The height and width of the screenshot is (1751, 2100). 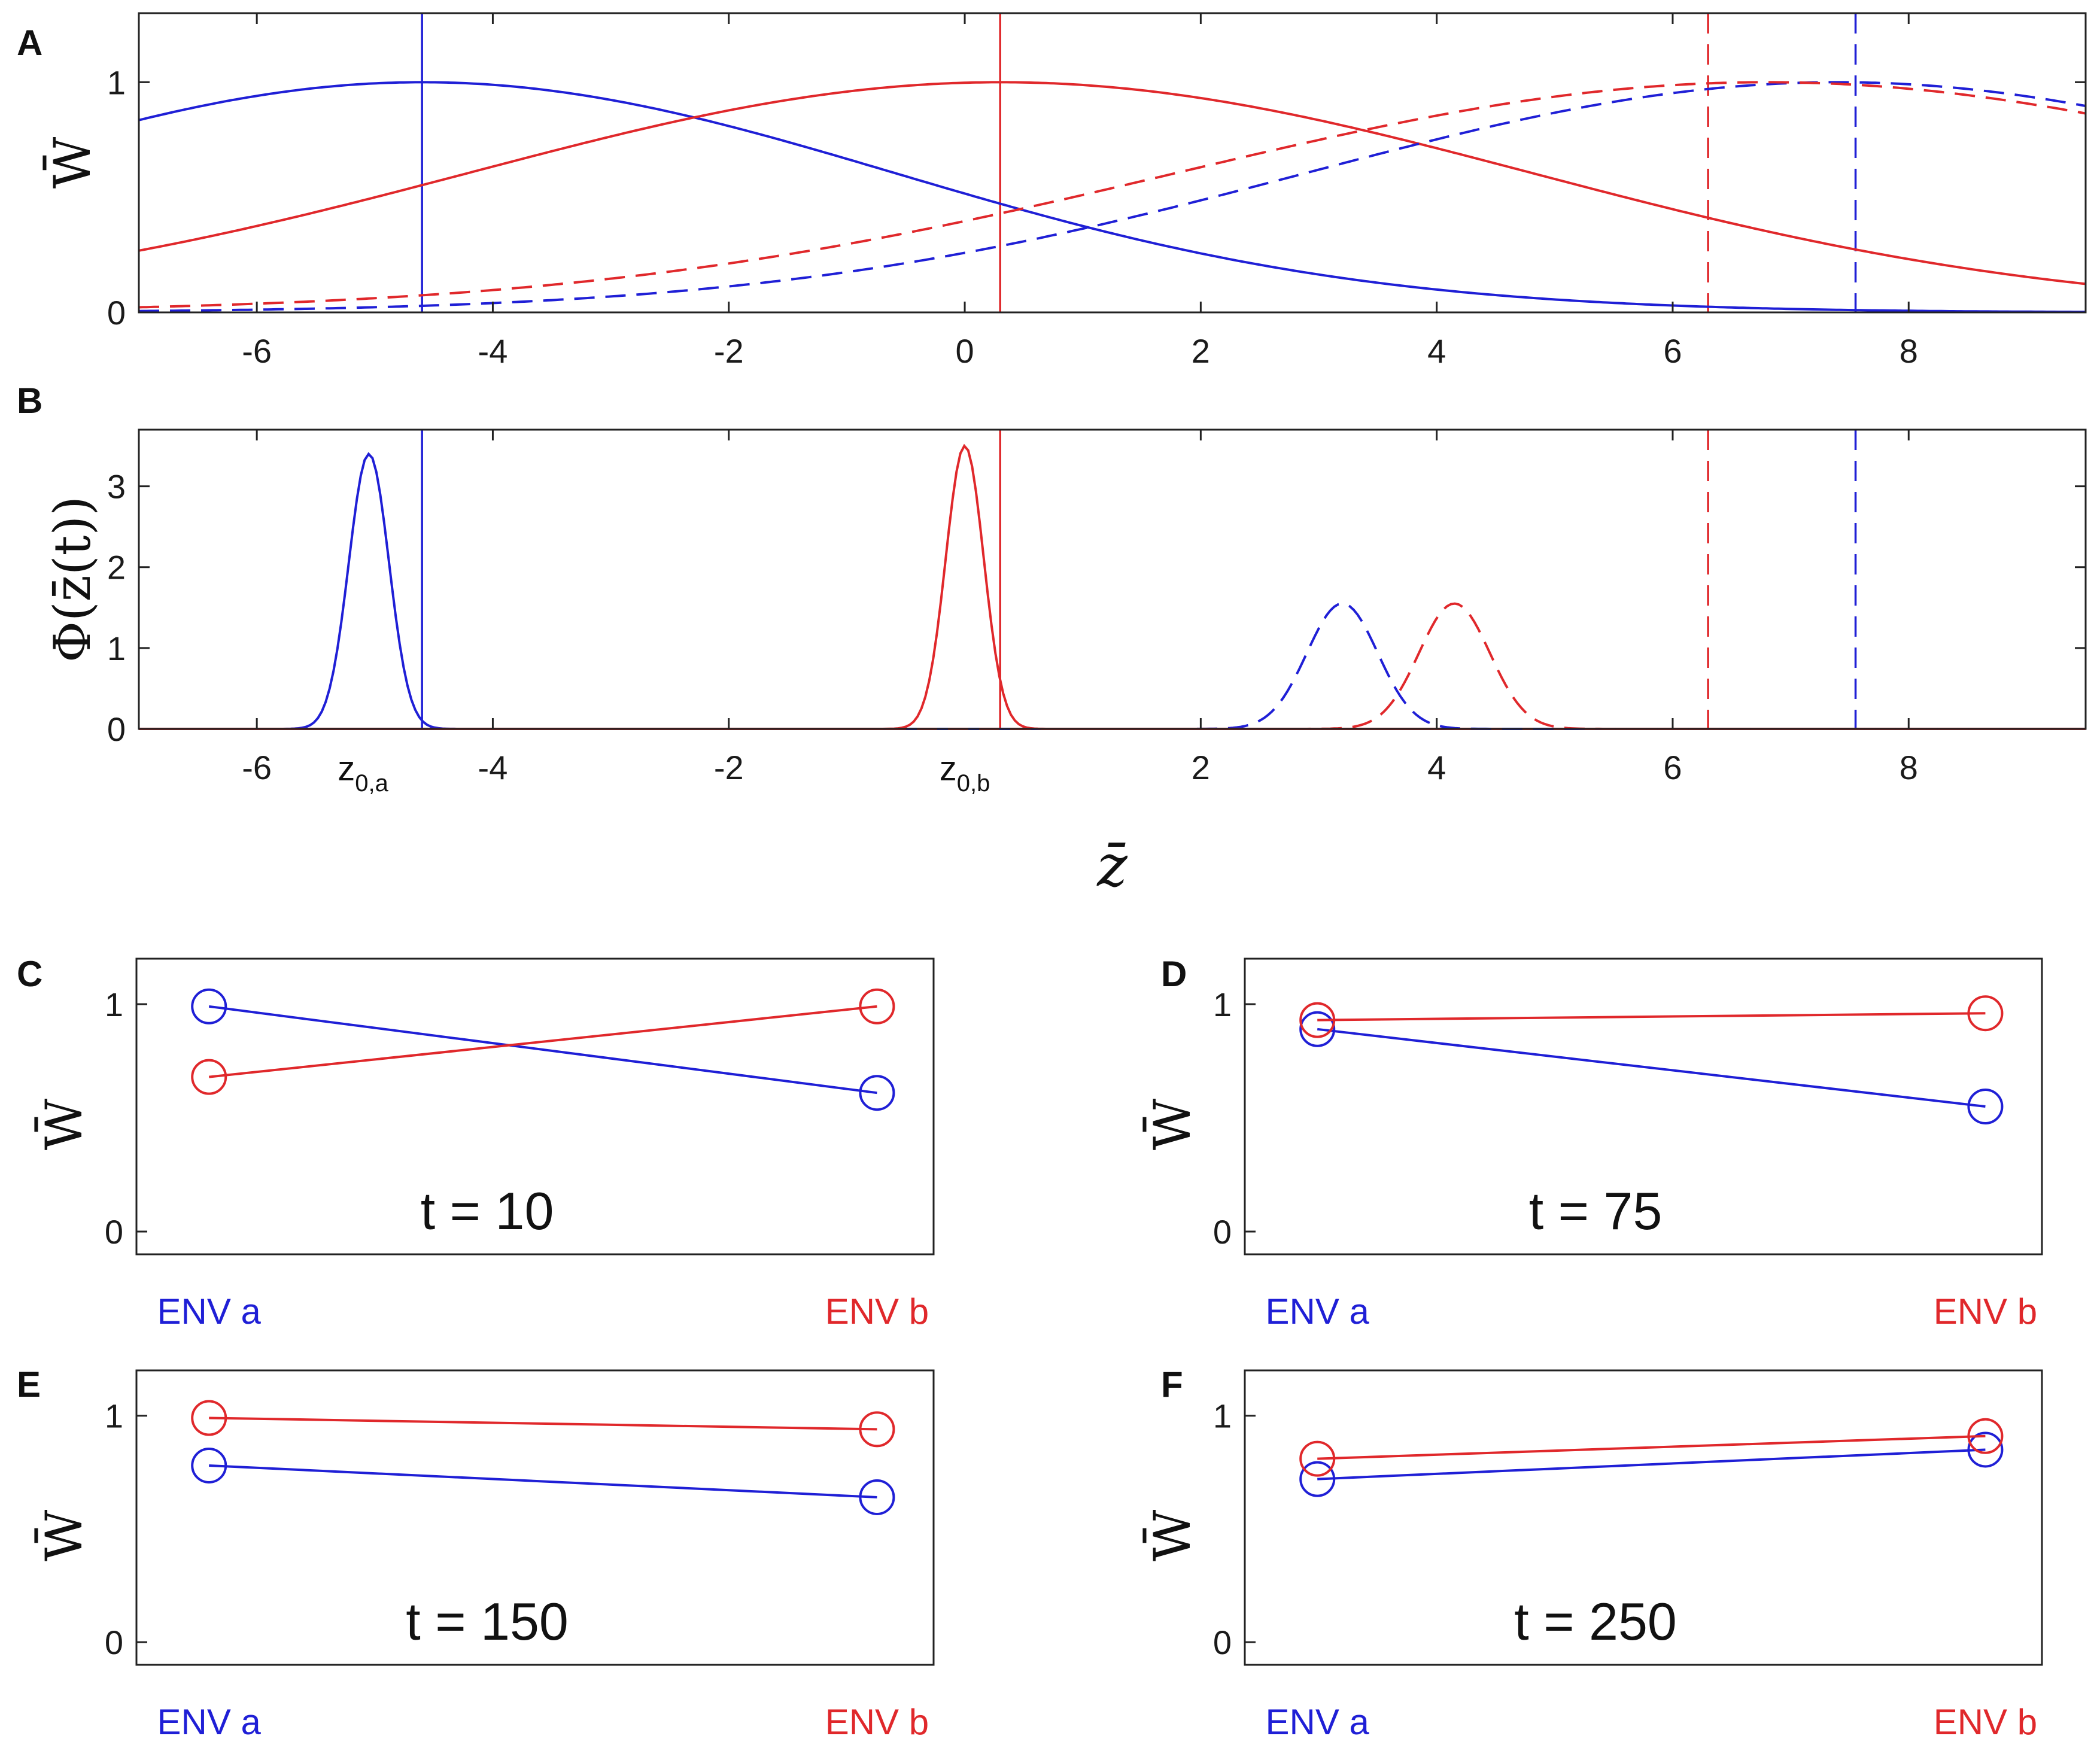 What do you see at coordinates (543, 1481) in the screenshot?
I see `panel-e-blue-line` at bounding box center [543, 1481].